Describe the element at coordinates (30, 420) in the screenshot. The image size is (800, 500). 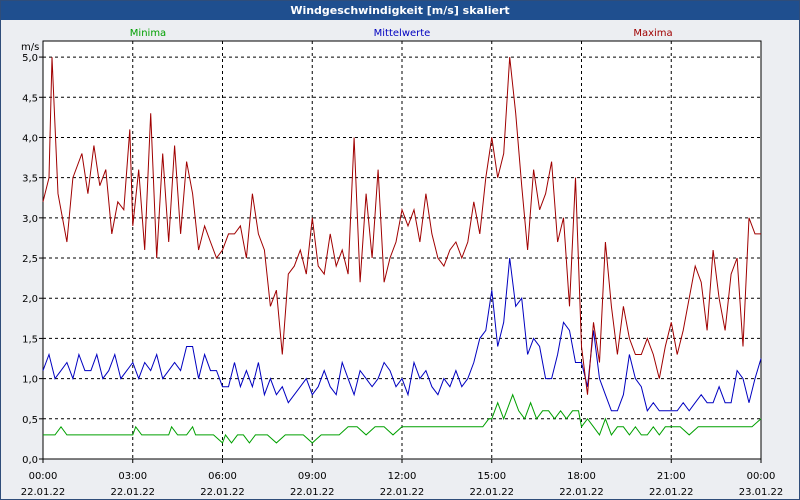
I see `y-tick-label: 0,5` at that location.